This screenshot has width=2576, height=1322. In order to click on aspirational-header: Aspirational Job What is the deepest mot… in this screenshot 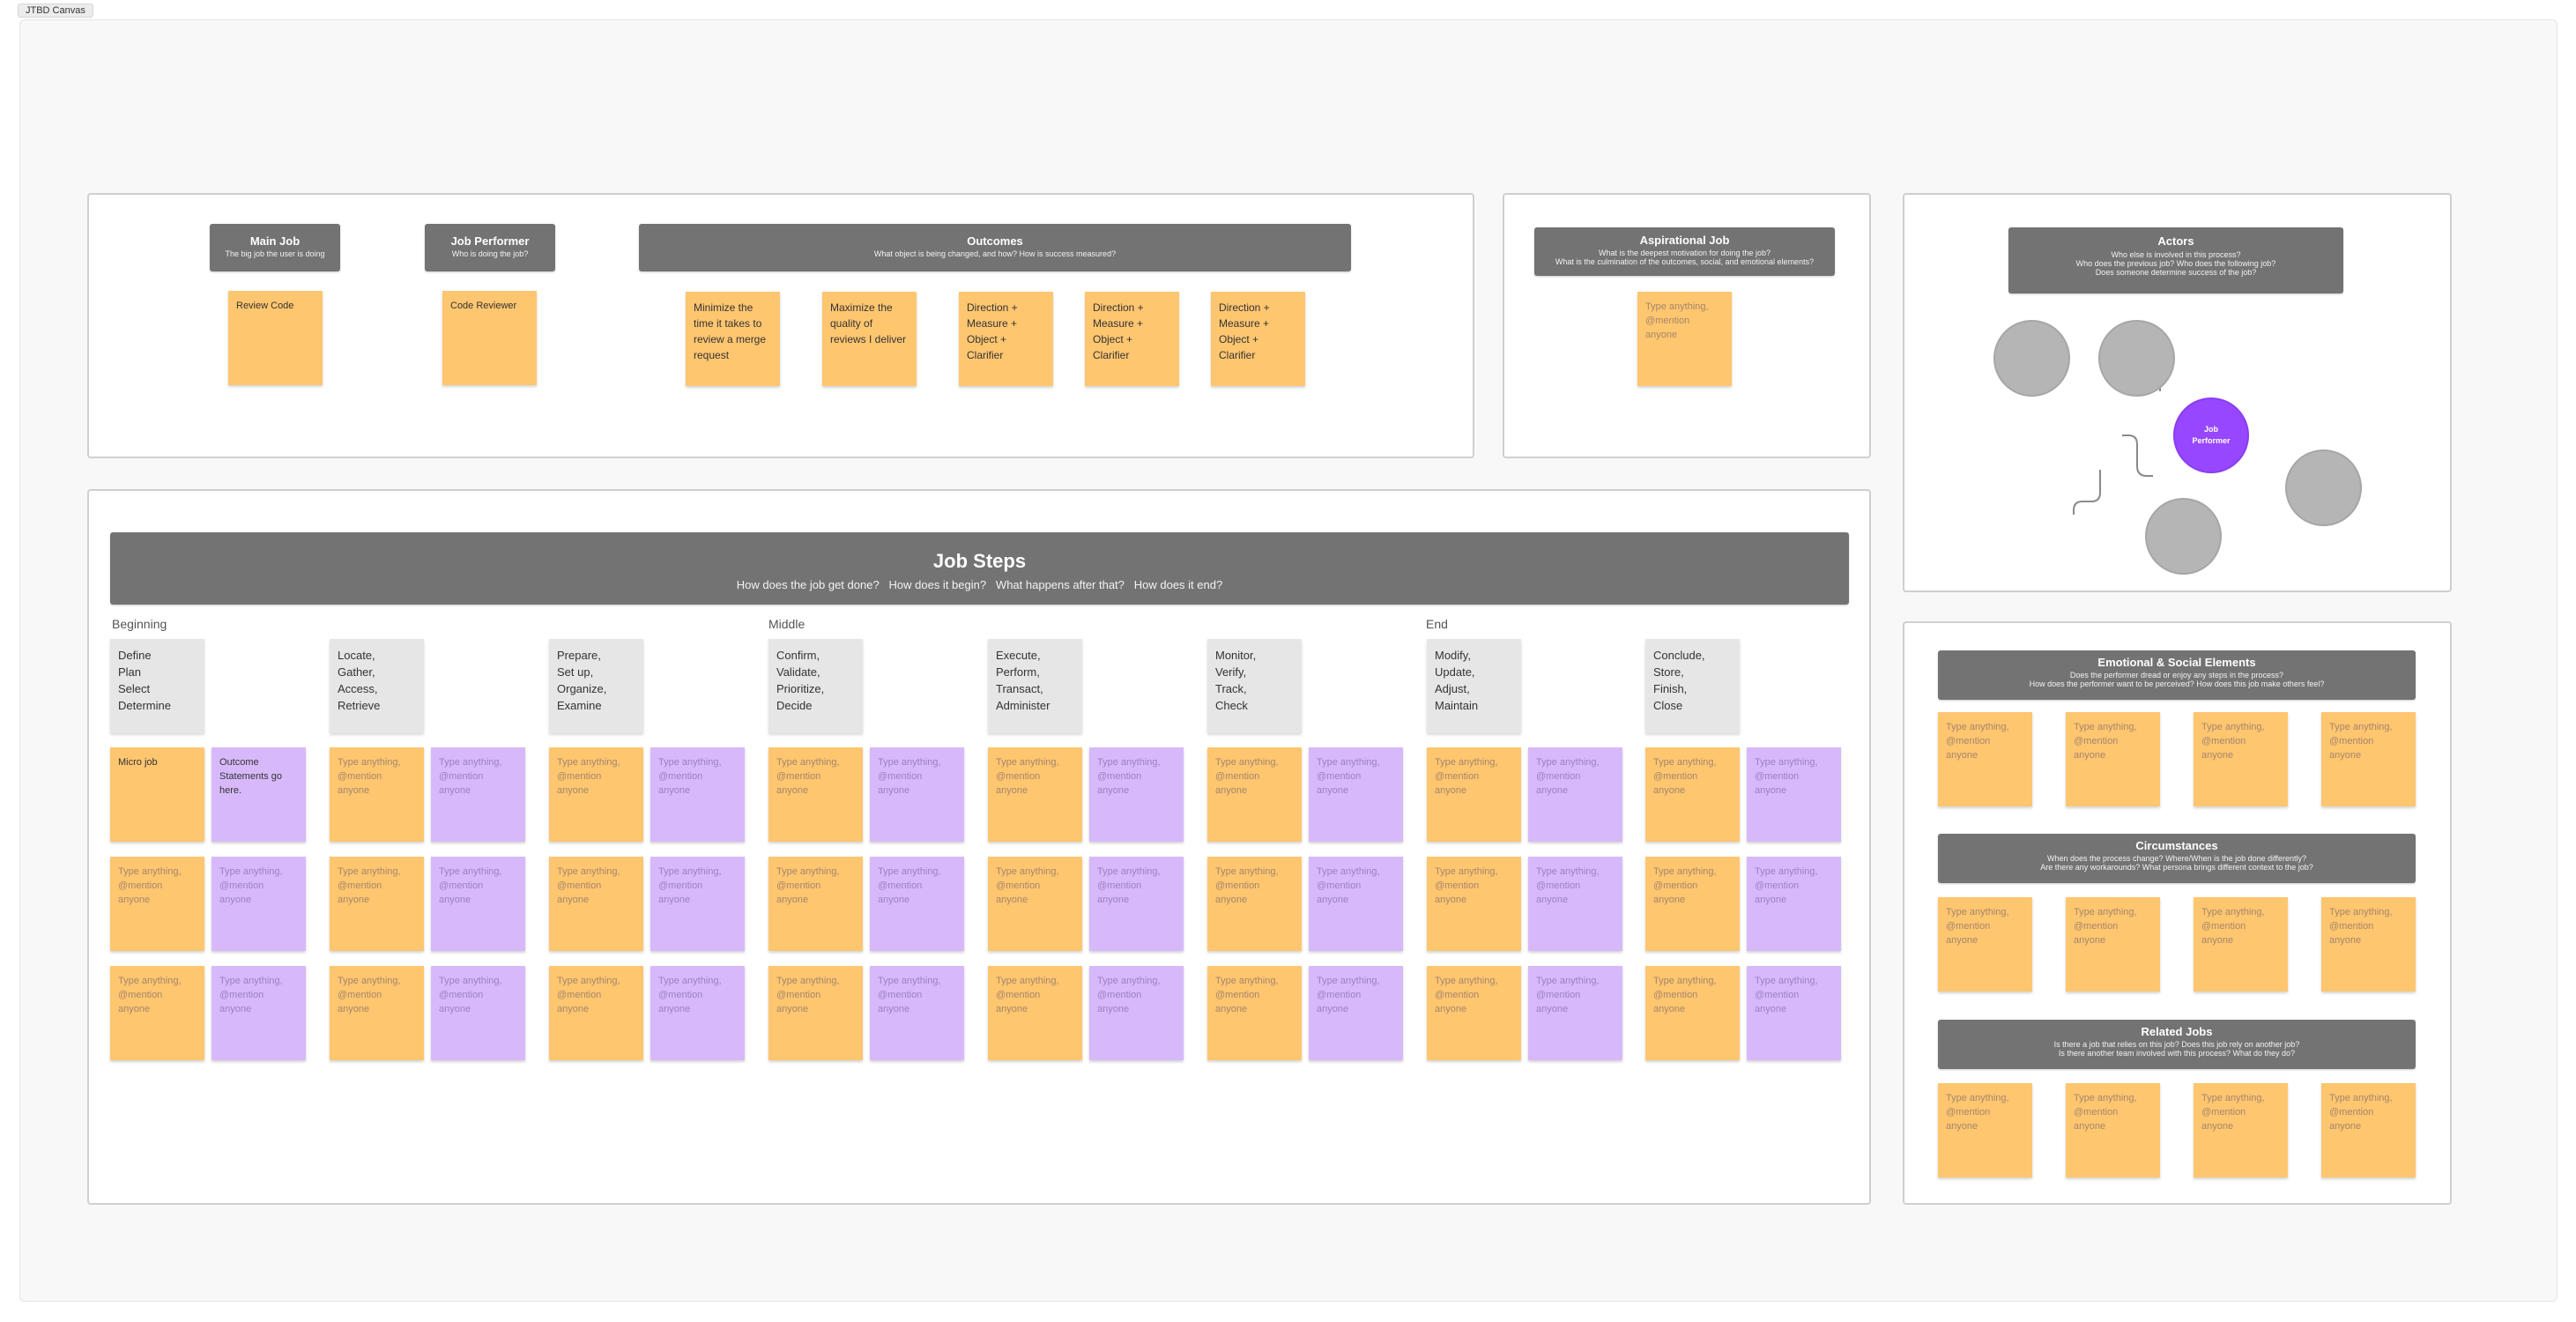, I will do `click(1684, 251)`.